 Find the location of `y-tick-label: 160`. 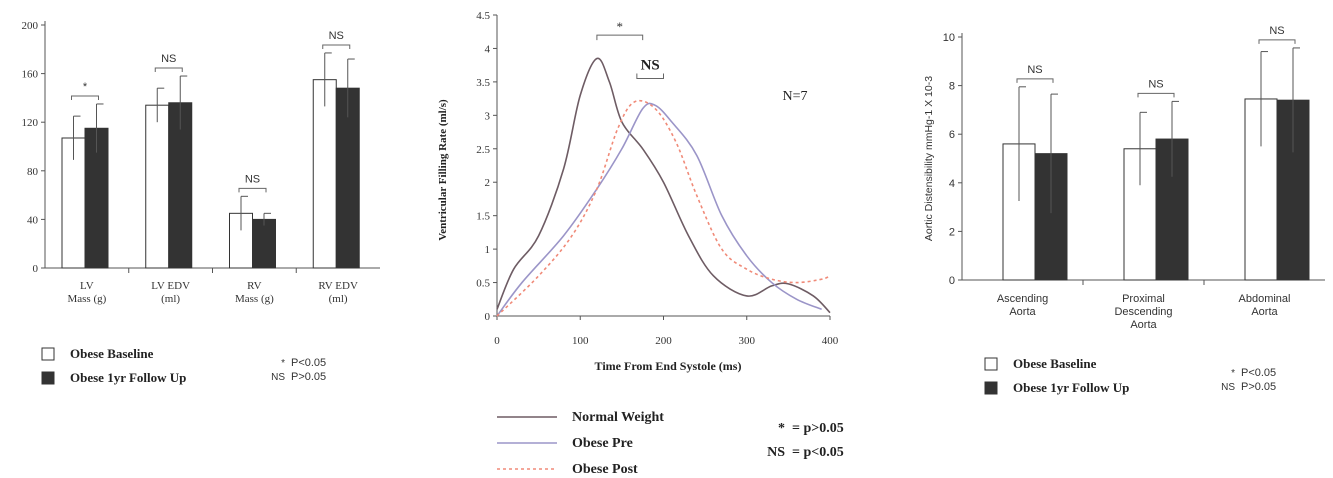

y-tick-label: 160 is located at coordinates (30, 75).